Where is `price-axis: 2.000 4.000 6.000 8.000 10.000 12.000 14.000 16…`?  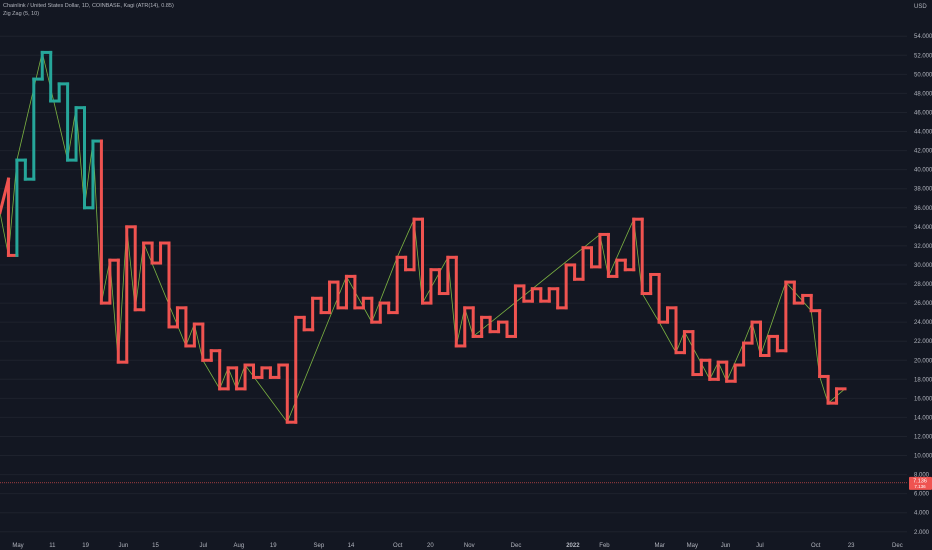
price-axis: 2.000 4.000 6.000 8.000 10.000 12.000 14.000 16… is located at coordinates (923, 285).